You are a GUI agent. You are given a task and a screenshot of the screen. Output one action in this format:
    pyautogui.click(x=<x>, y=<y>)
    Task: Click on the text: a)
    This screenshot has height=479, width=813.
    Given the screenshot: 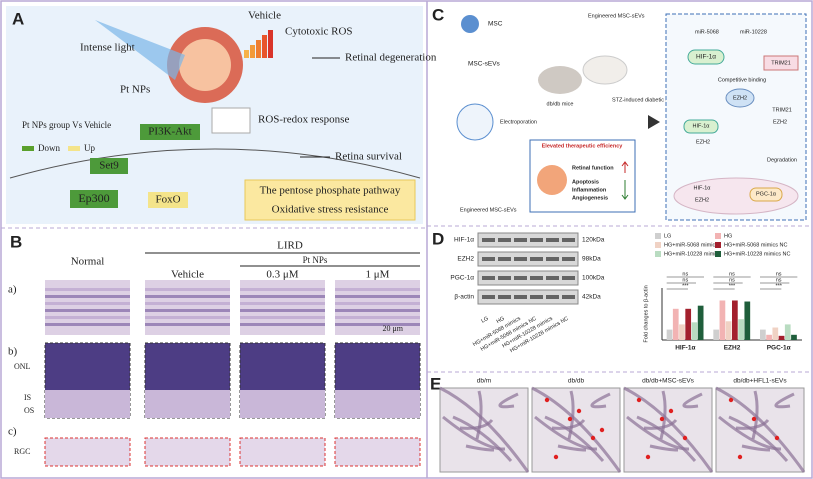 What is the action you would take?
    pyautogui.click(x=12, y=290)
    